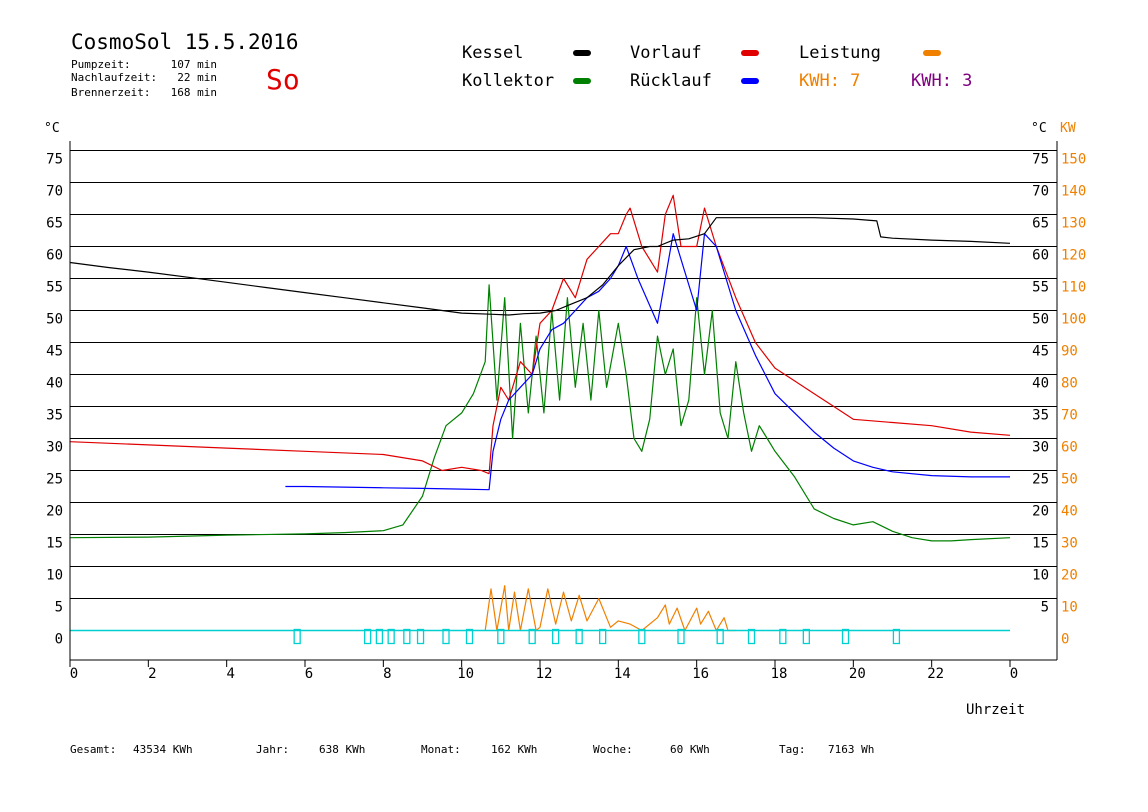  Describe the element at coordinates (1040, 416) in the screenshot. I see `y-tick-right: 35` at that location.